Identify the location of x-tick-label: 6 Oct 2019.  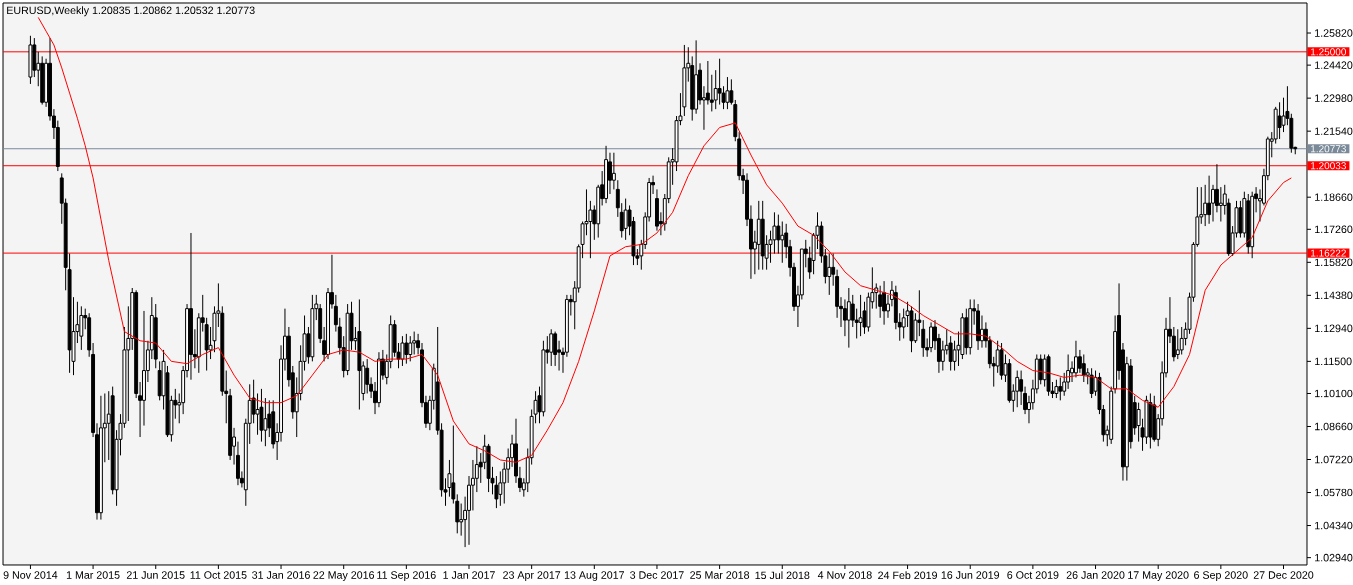
(1033, 575).